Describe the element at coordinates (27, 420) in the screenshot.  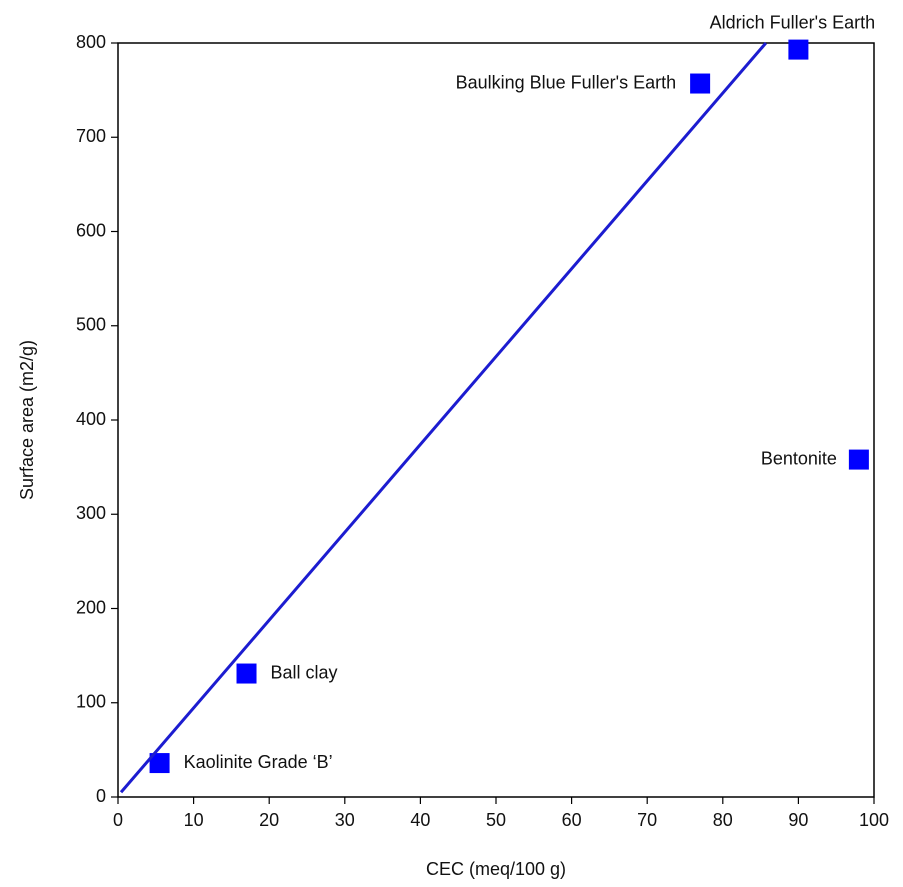
I see `y-axis-label: Surface area (m2/g)` at that location.